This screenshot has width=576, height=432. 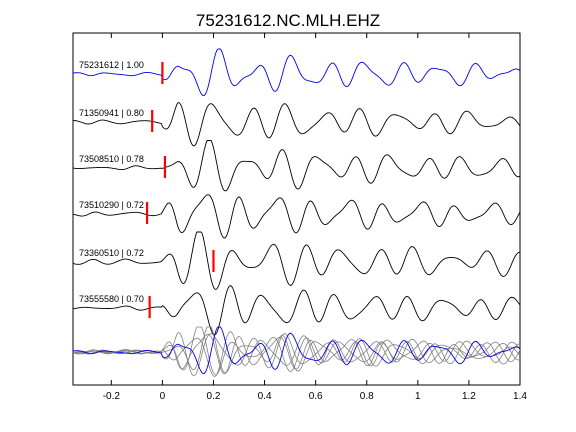 What do you see at coordinates (316, 396) in the screenshot?
I see `x-tick-label: 0.6` at bounding box center [316, 396].